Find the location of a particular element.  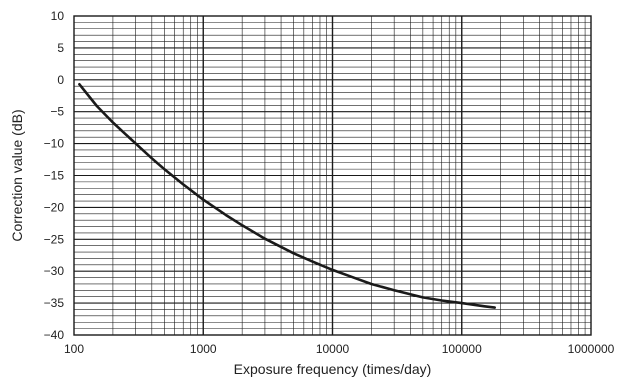

y-tick-label: −30 is located at coordinates (54, 271).